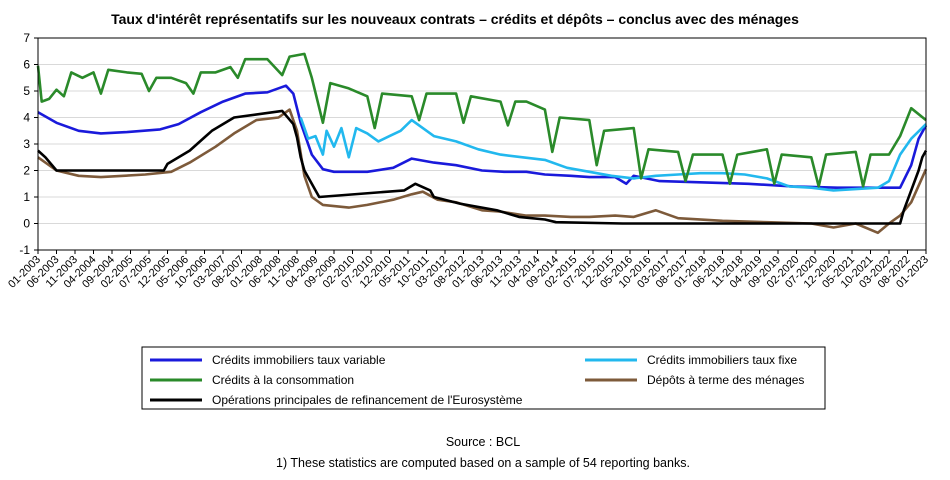 This screenshot has height=480, width=950. I want to click on legend-label: Crédits à la consommation, so click(283, 380).